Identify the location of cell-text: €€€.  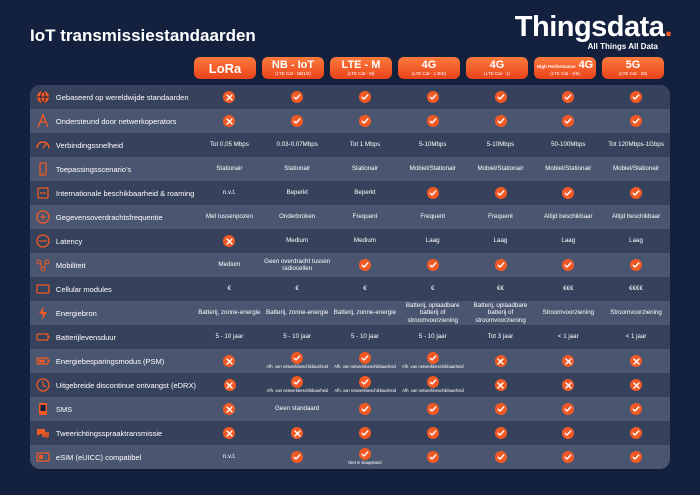
(568, 289).